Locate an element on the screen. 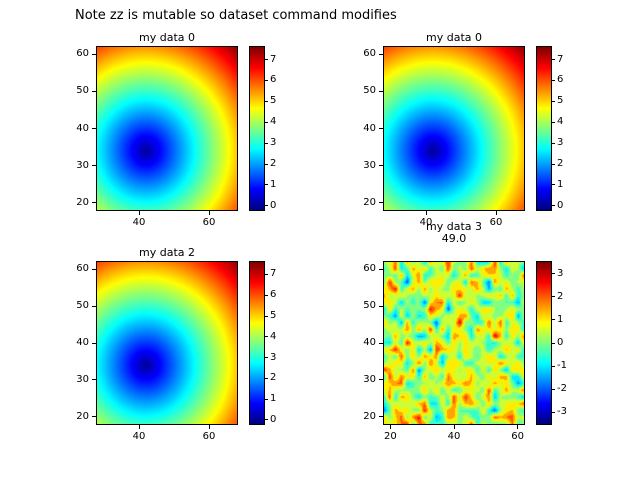 Image resolution: width=640 pixels, height=480 pixels. plot-title: my data 2 is located at coordinates (167, 252).